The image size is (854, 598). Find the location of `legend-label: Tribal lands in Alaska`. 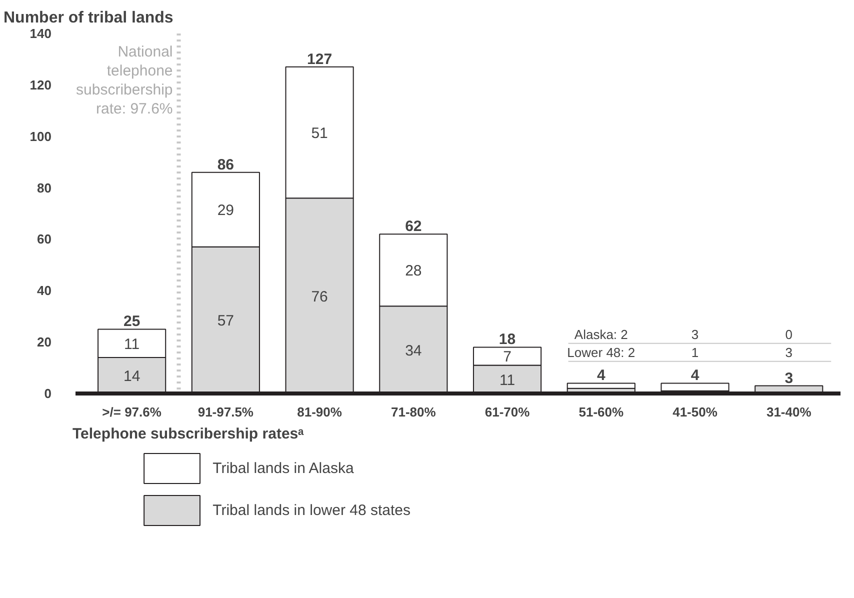

legend-label: Tribal lands in Alaska is located at coordinates (283, 468).